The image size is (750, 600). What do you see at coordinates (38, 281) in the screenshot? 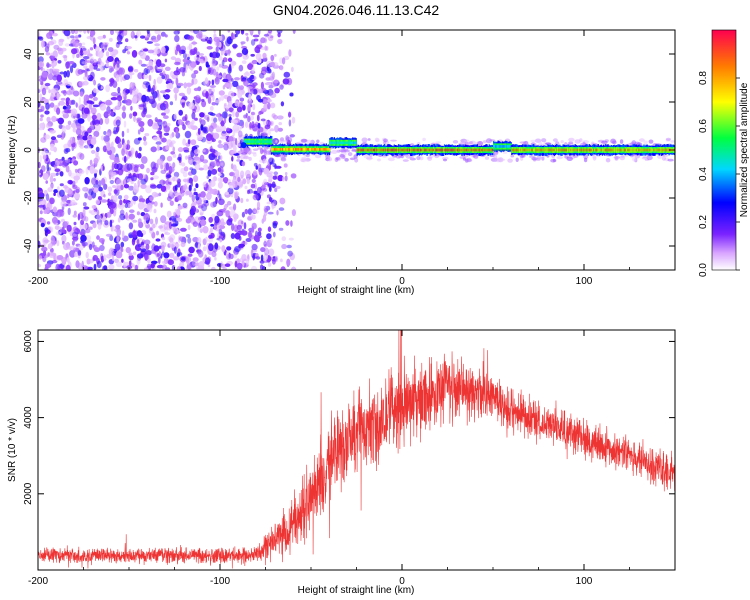
I see `spectrogram-x-tick-label: -200` at bounding box center [38, 281].